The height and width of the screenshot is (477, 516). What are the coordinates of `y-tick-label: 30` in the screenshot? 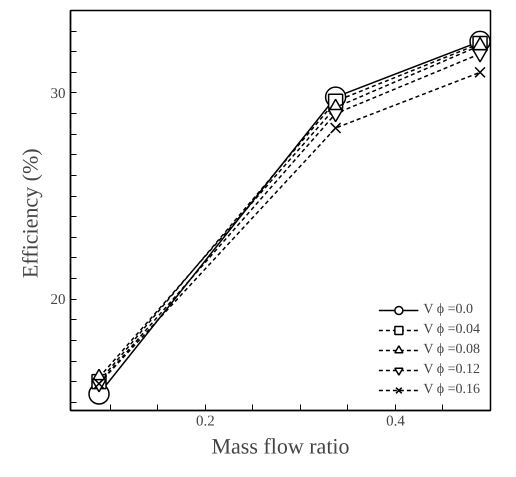 It's located at (58, 94).